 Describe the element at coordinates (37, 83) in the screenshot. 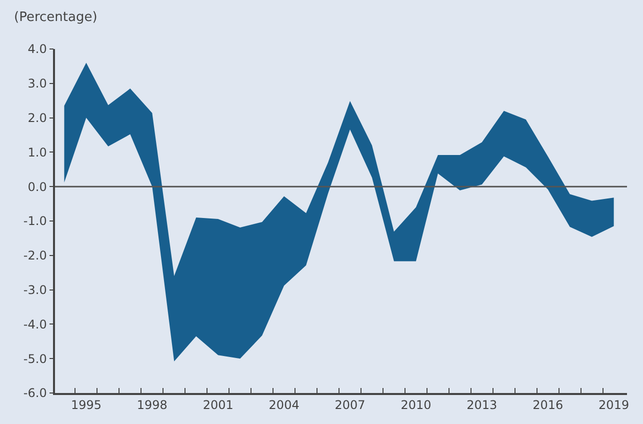

I see `y-tick-label: 3.0` at that location.